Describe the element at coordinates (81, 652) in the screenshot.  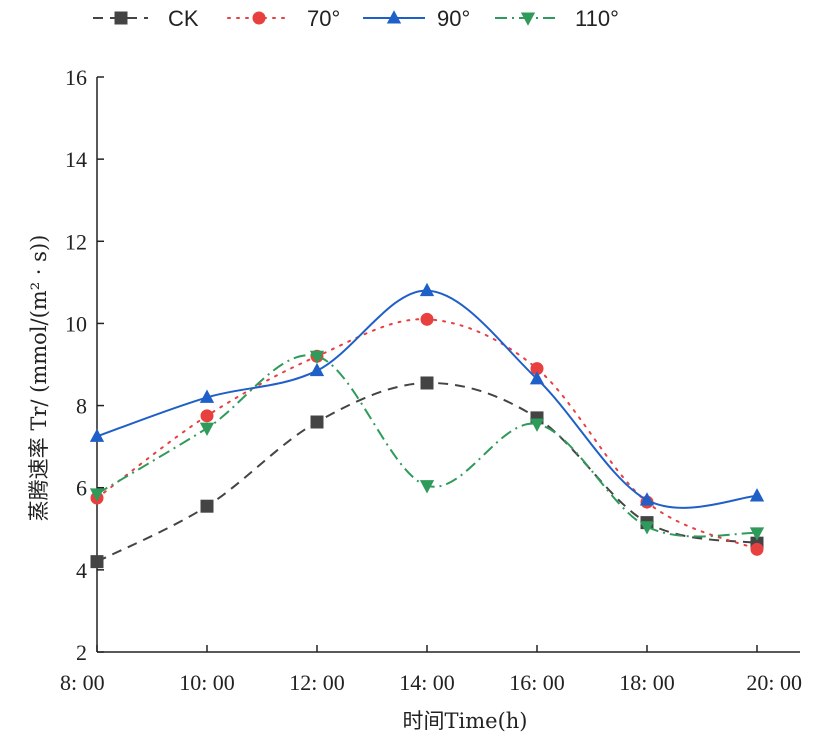
I see `y-tick-label: 2` at that location.